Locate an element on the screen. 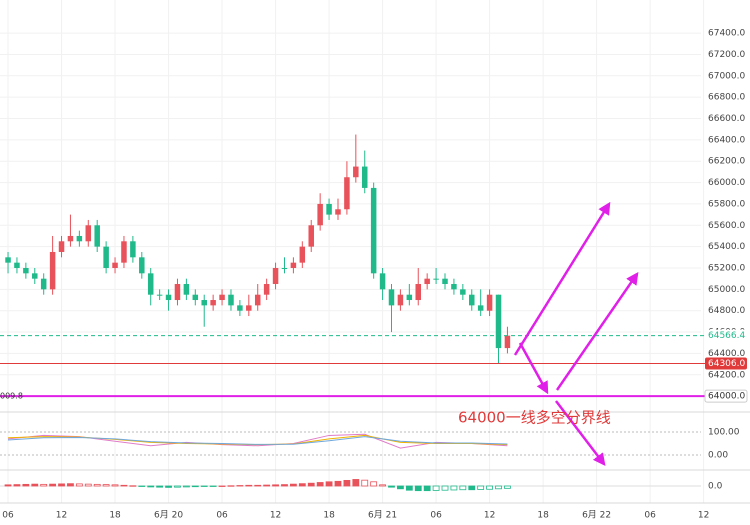 Image resolution: width=750 pixels, height=525 pixels. y-tick-label: 0.0 is located at coordinates (715, 487).